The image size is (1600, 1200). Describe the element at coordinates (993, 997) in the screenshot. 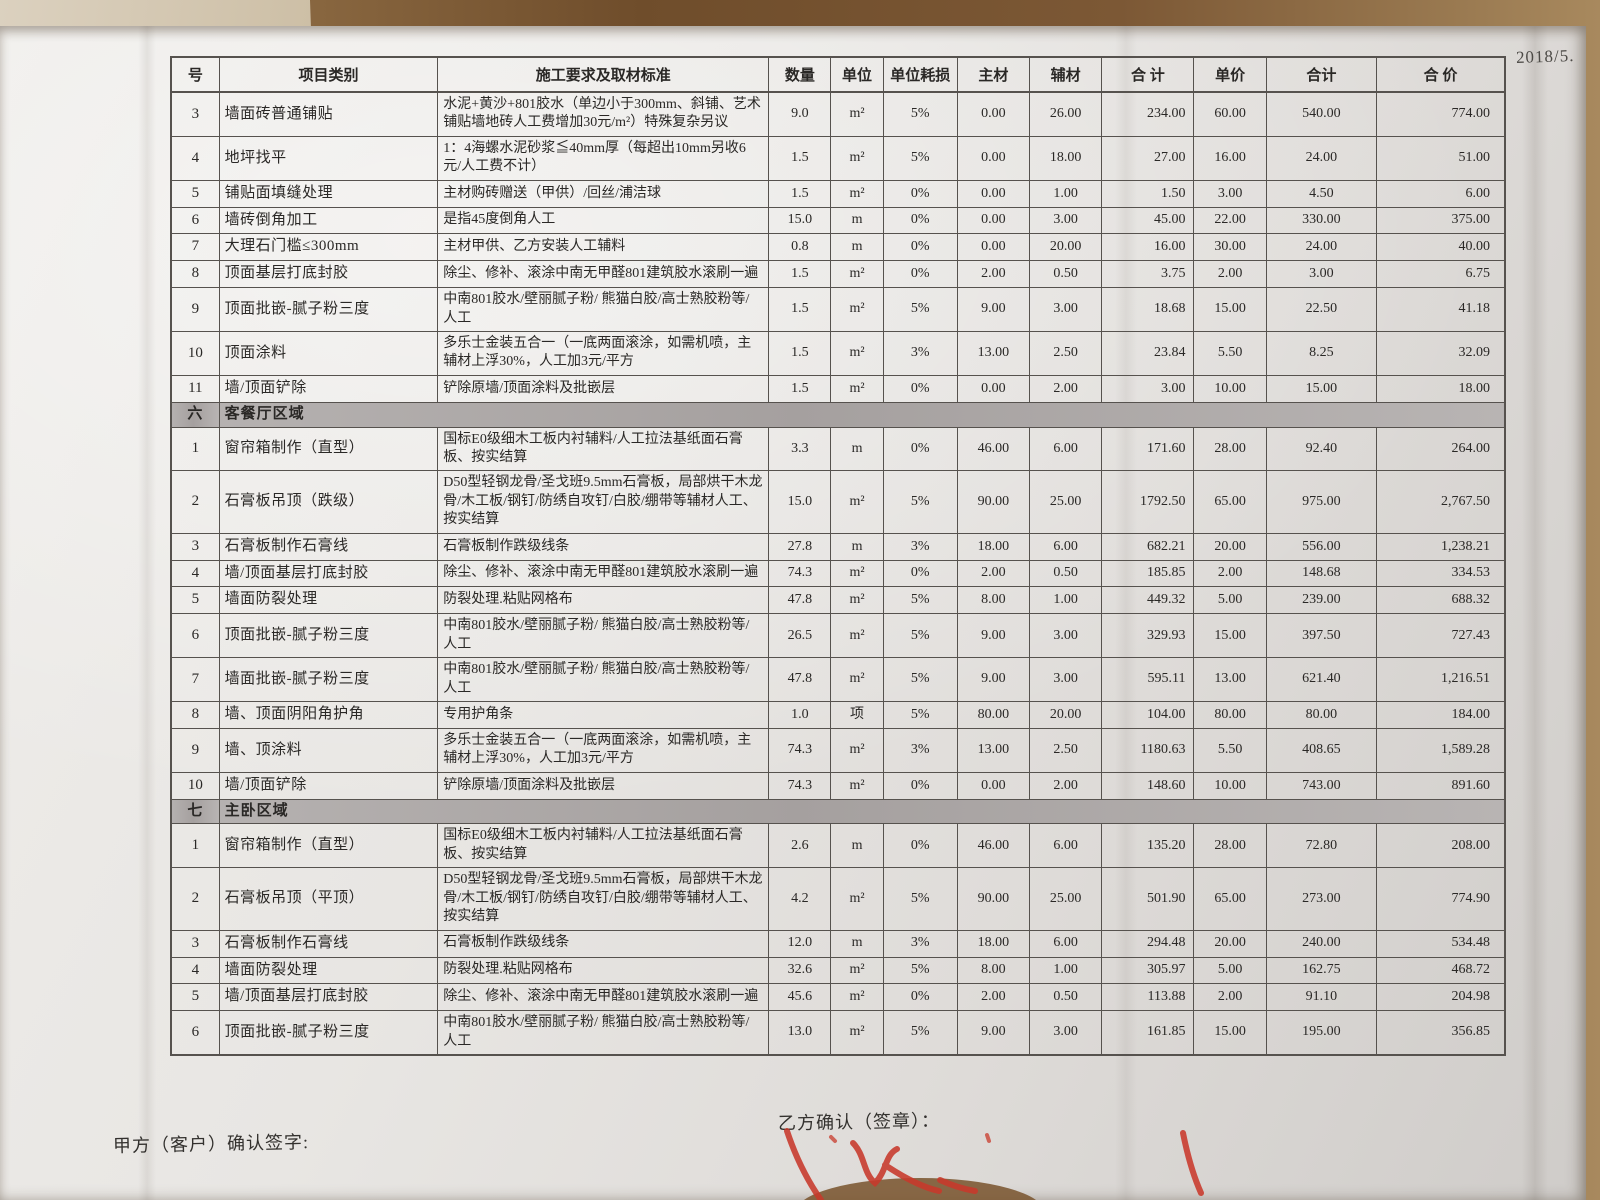

I see `cell-main: 2.00` at that location.